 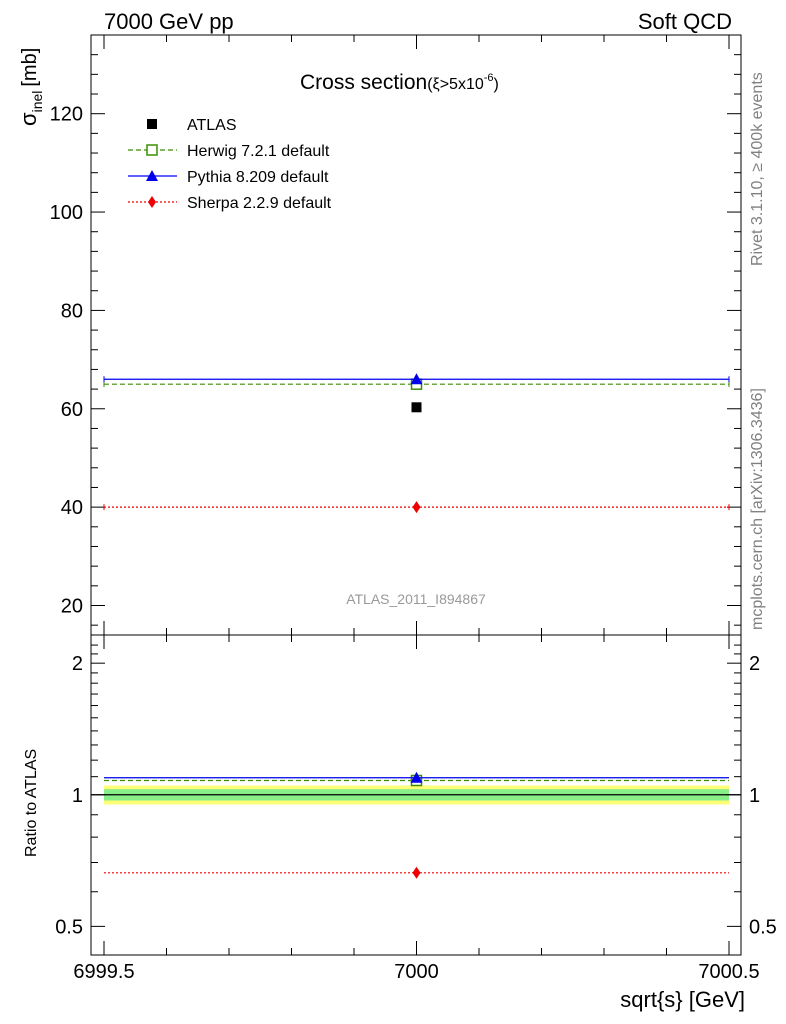 What do you see at coordinates (30, 67) in the screenshot?
I see `y-label-unit: [mb]` at bounding box center [30, 67].